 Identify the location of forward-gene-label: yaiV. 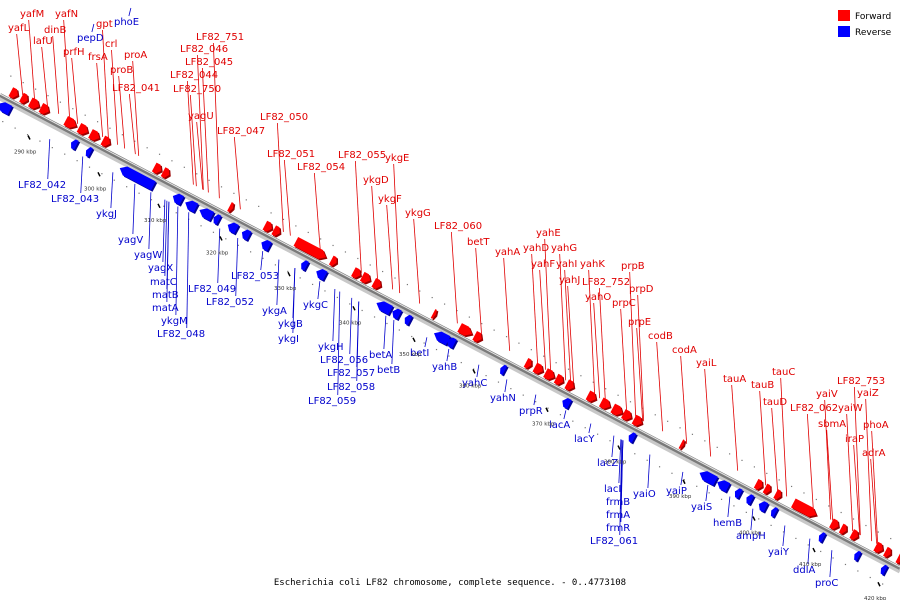
(827, 394).